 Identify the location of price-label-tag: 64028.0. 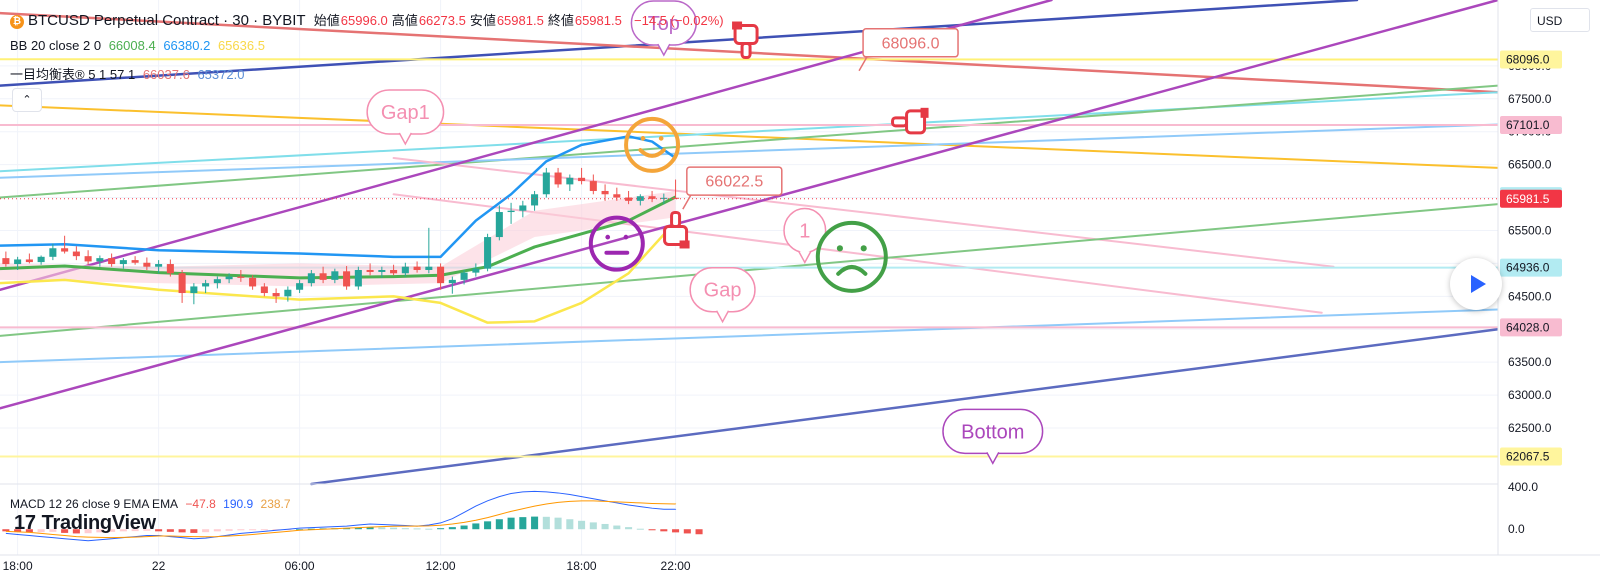
(1531, 327).